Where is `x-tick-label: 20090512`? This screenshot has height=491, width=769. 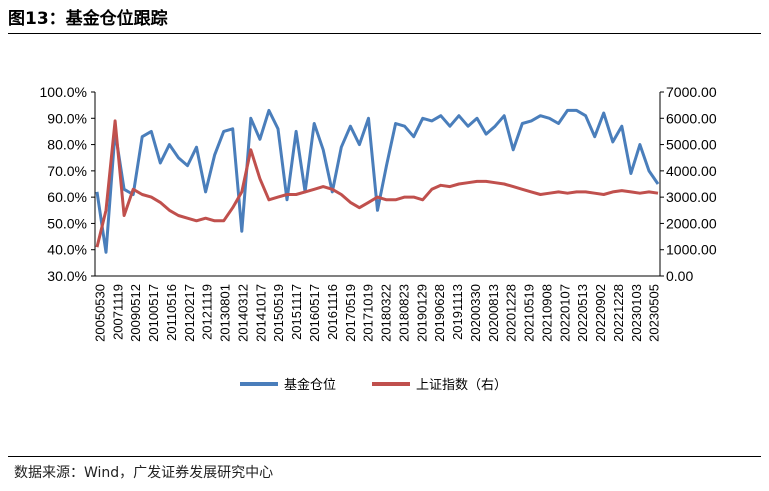
x-tick-label: 20090512 is located at coordinates (135, 313).